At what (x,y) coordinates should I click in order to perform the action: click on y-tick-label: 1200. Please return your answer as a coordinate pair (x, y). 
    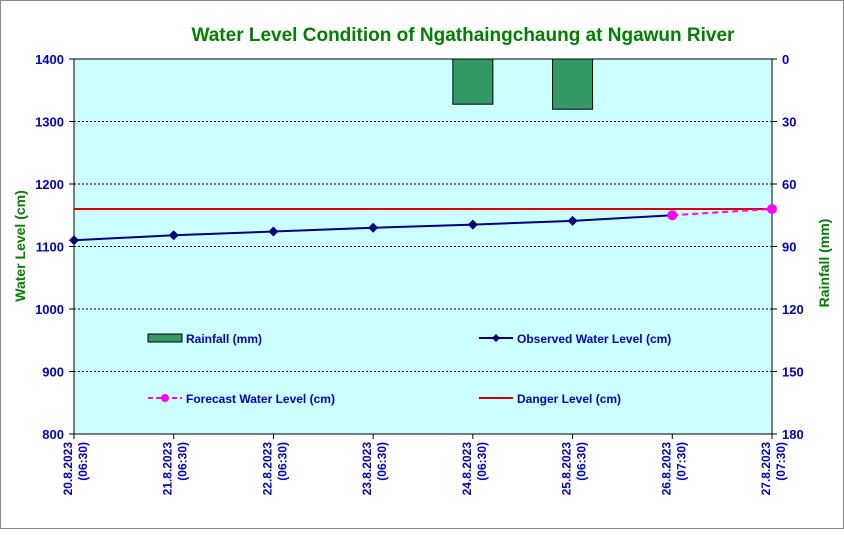
    Looking at the image, I should click on (49, 184).